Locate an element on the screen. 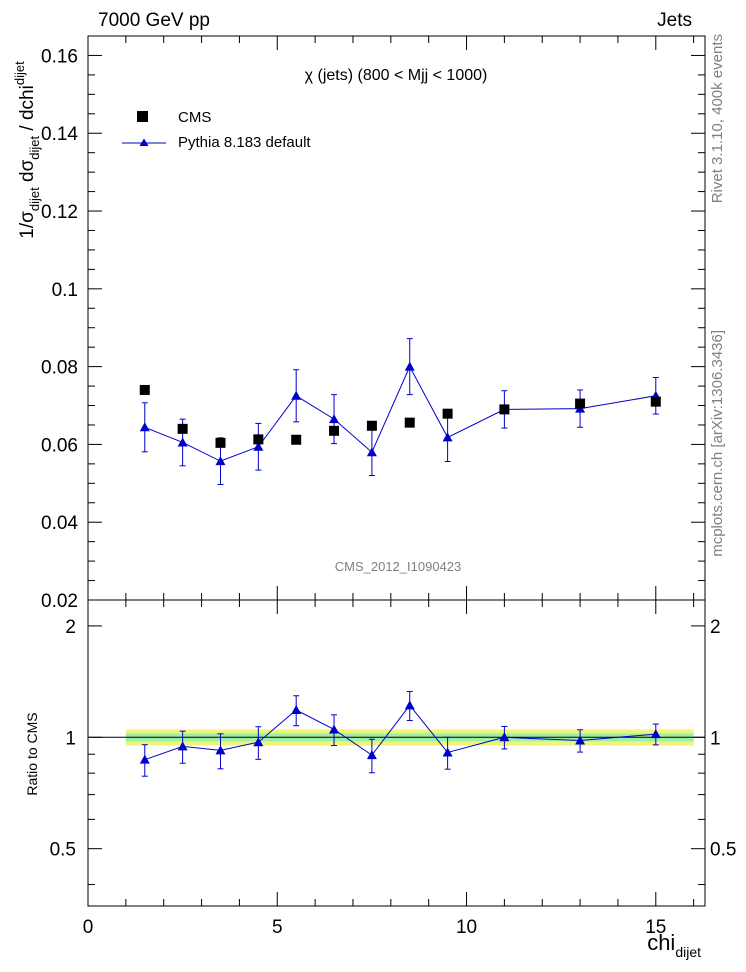 Image resolution: width=746 pixels, height=972 pixels. lower-y-axis-label: Ratio to CMS is located at coordinates (32, 753).